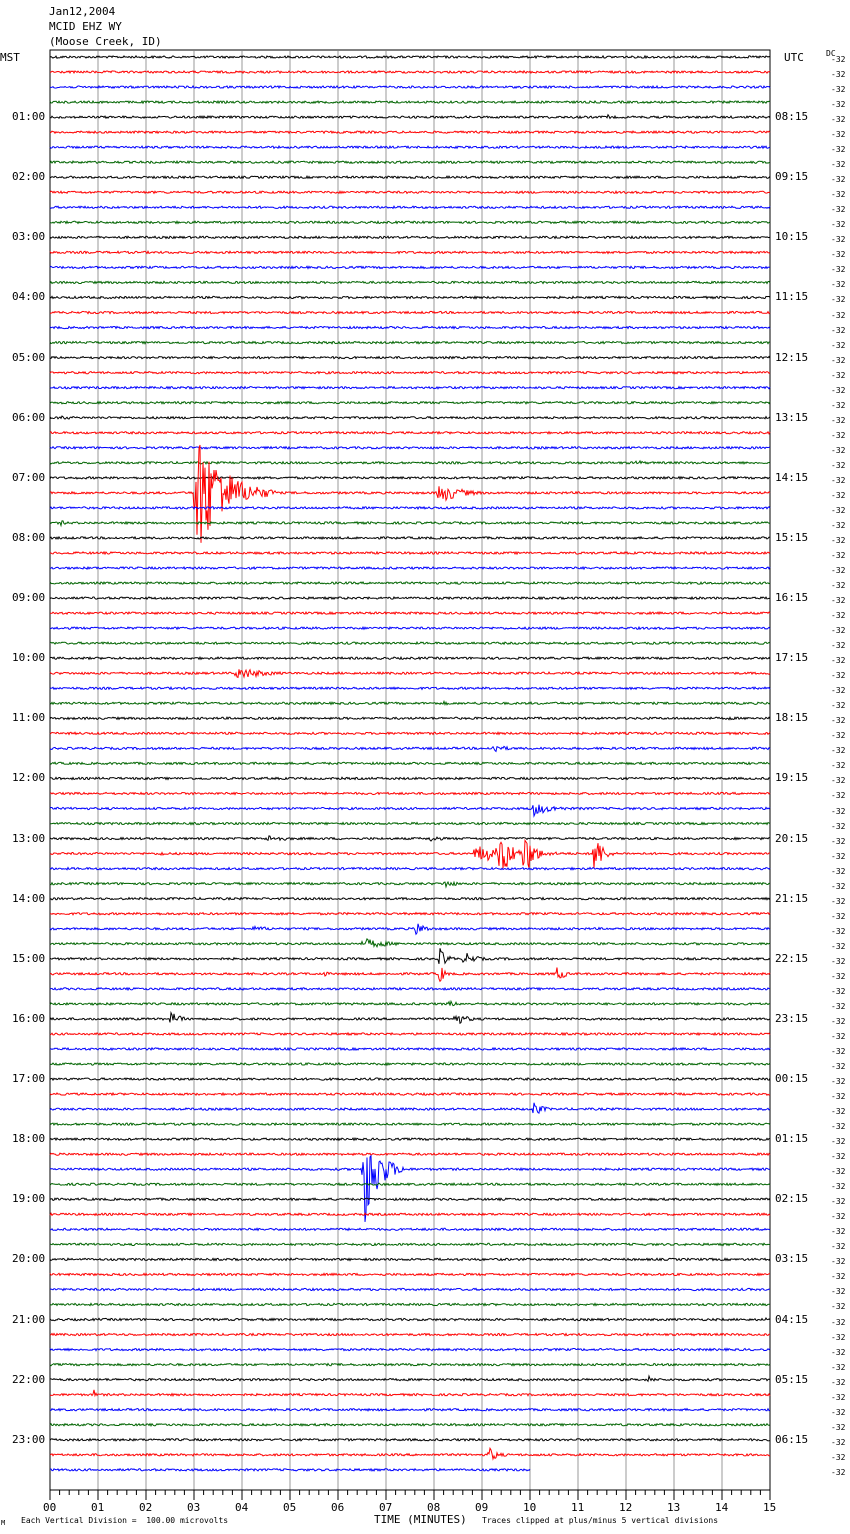 This screenshot has height=1534, width=850. I want to click on right-hour-label: 09:15, so click(792, 177).